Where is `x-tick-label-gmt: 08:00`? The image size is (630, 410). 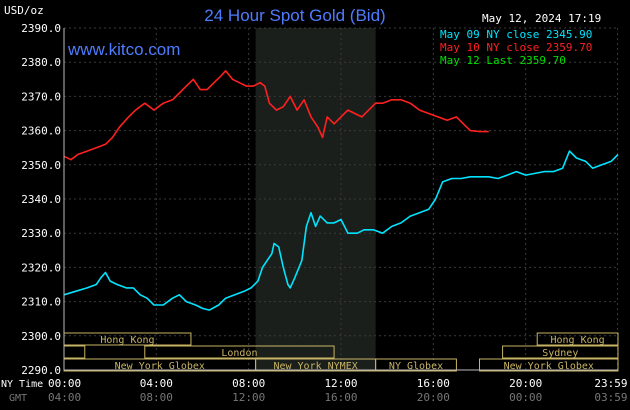
x-tick-label-gmt: 08:00 is located at coordinates (156, 397).